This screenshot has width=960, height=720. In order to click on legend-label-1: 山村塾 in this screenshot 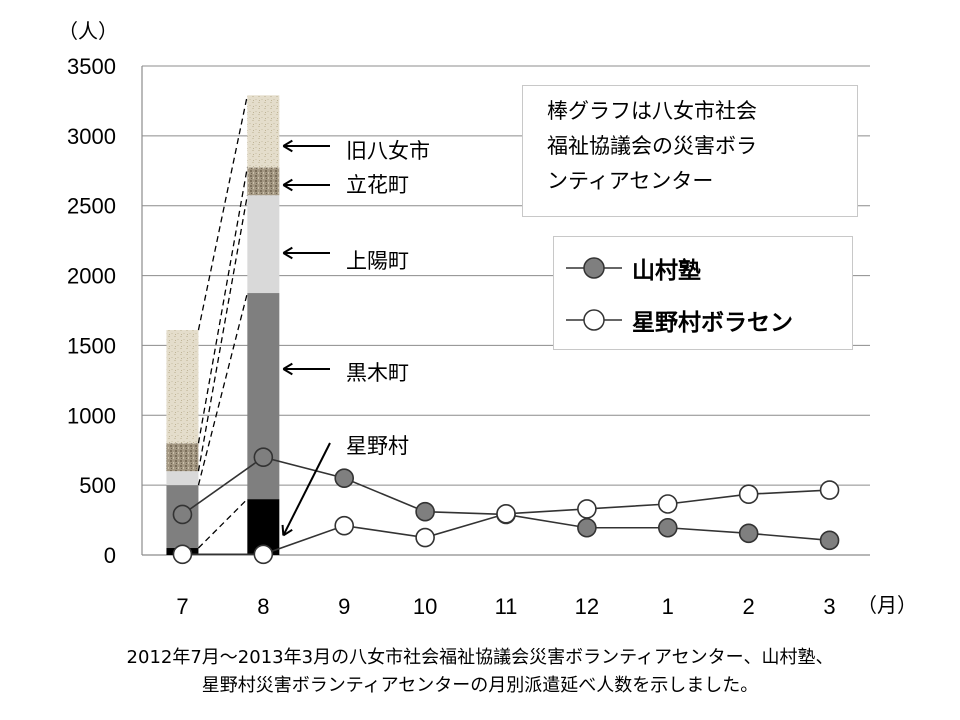, I will do `click(666, 271)`.